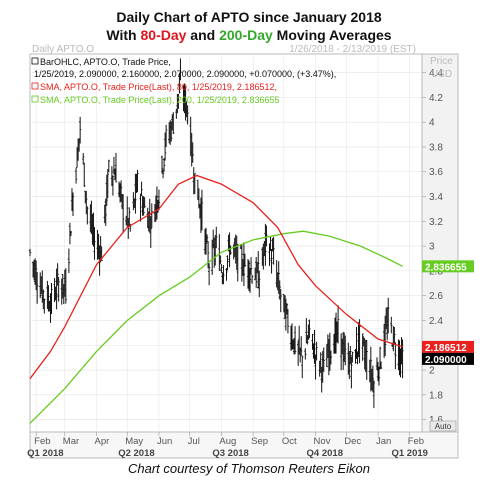 This screenshot has width=498, height=492. I want to click on x-tick-label: May, so click(134, 441).